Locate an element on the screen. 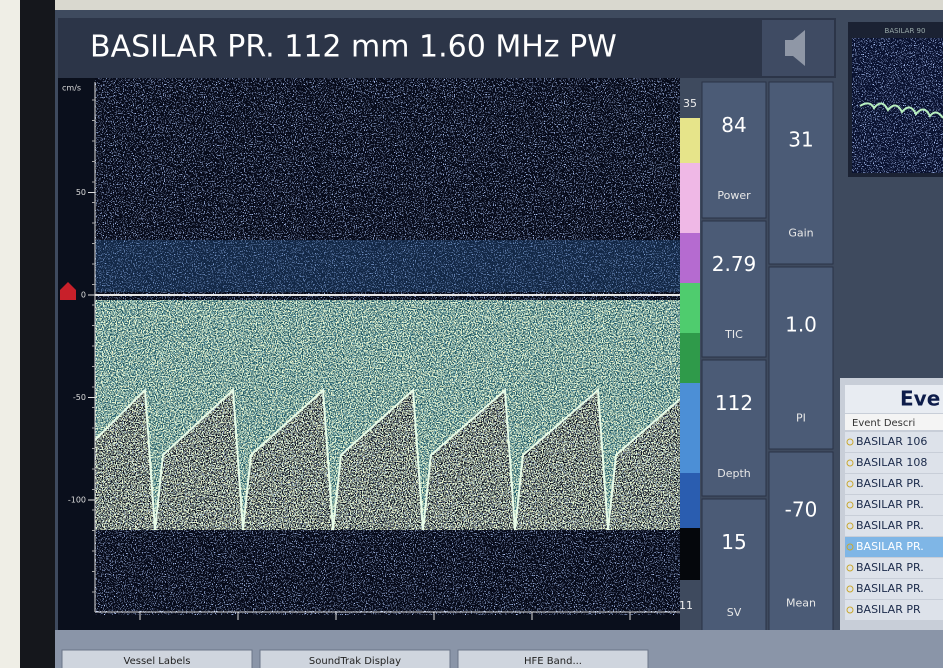  events-column is located at coordinates (894, 422).